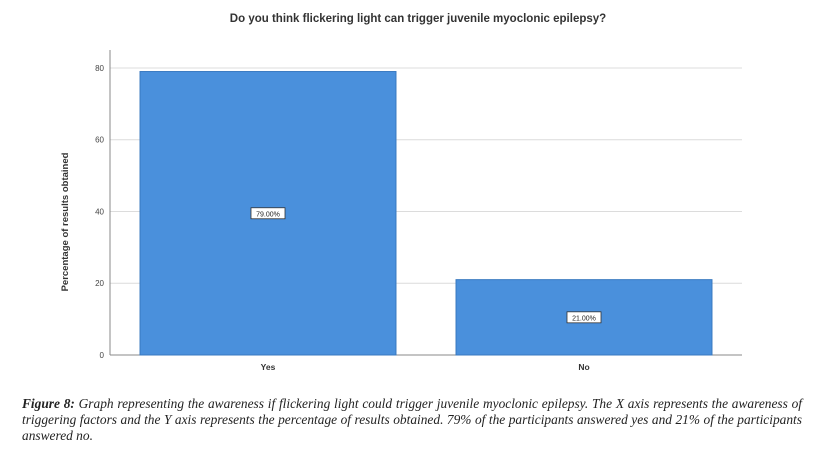  I want to click on y-tick-labels: 0 20 40 60 80, so click(99, 212).